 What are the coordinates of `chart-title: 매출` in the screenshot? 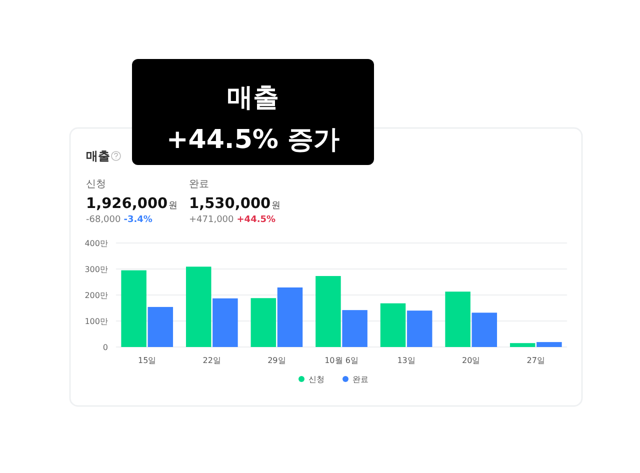 It's located at (98, 156).